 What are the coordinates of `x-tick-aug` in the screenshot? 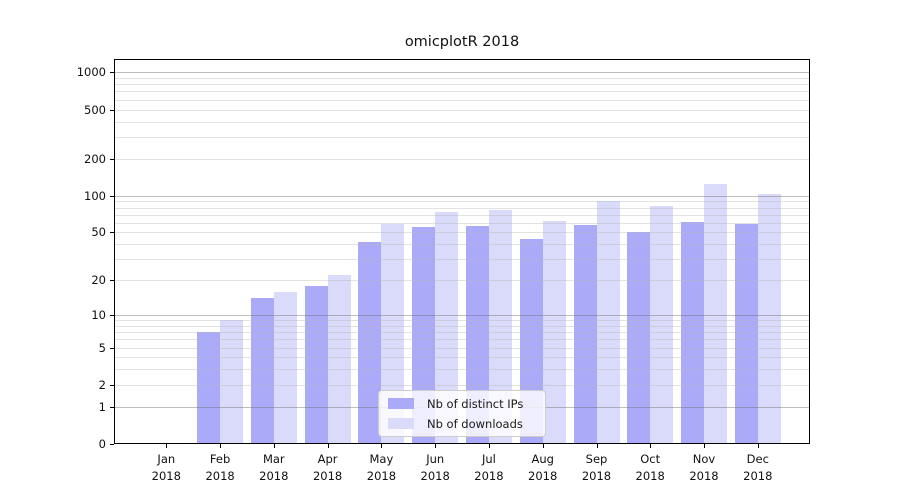 It's located at (543, 446).